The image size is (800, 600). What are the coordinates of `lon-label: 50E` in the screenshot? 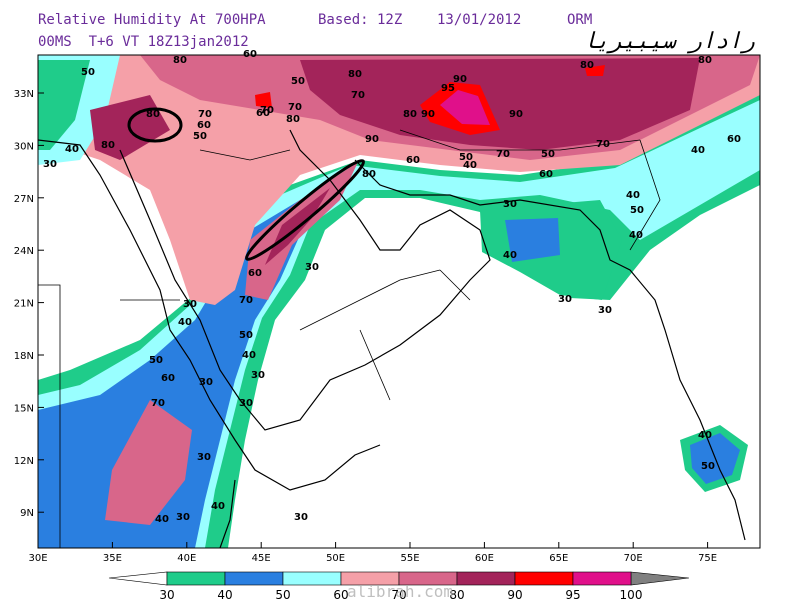 It's located at (335, 558).